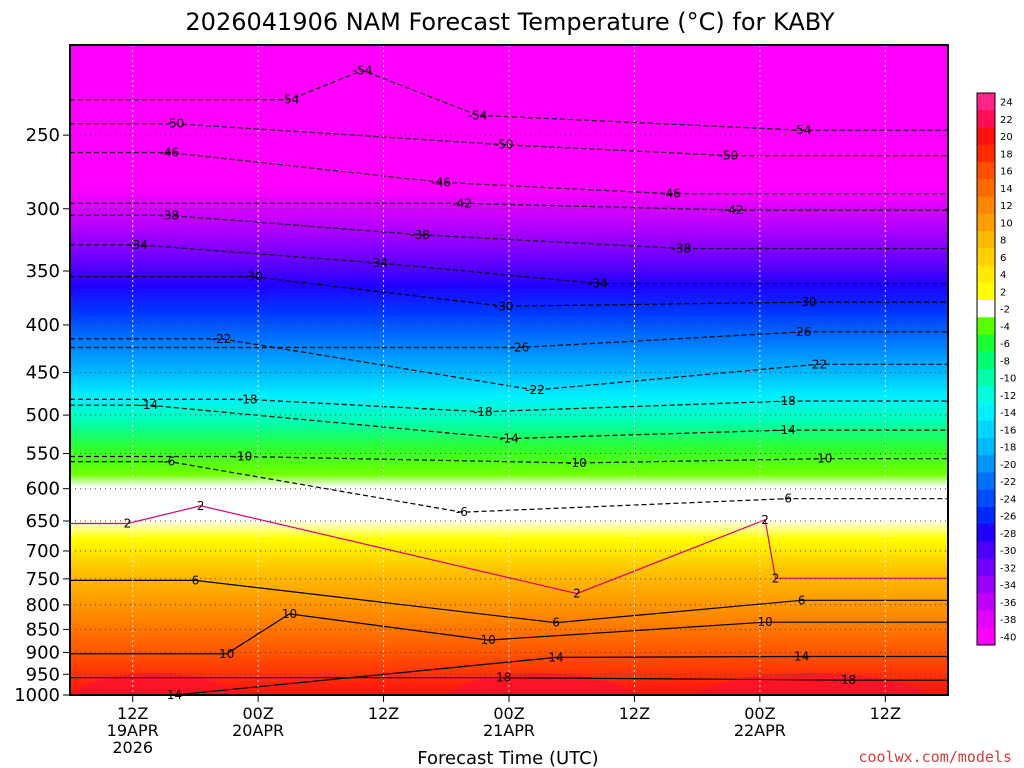 This screenshot has height=768, width=1024. I want to click on colorbar-label: -18, so click(1008, 448).